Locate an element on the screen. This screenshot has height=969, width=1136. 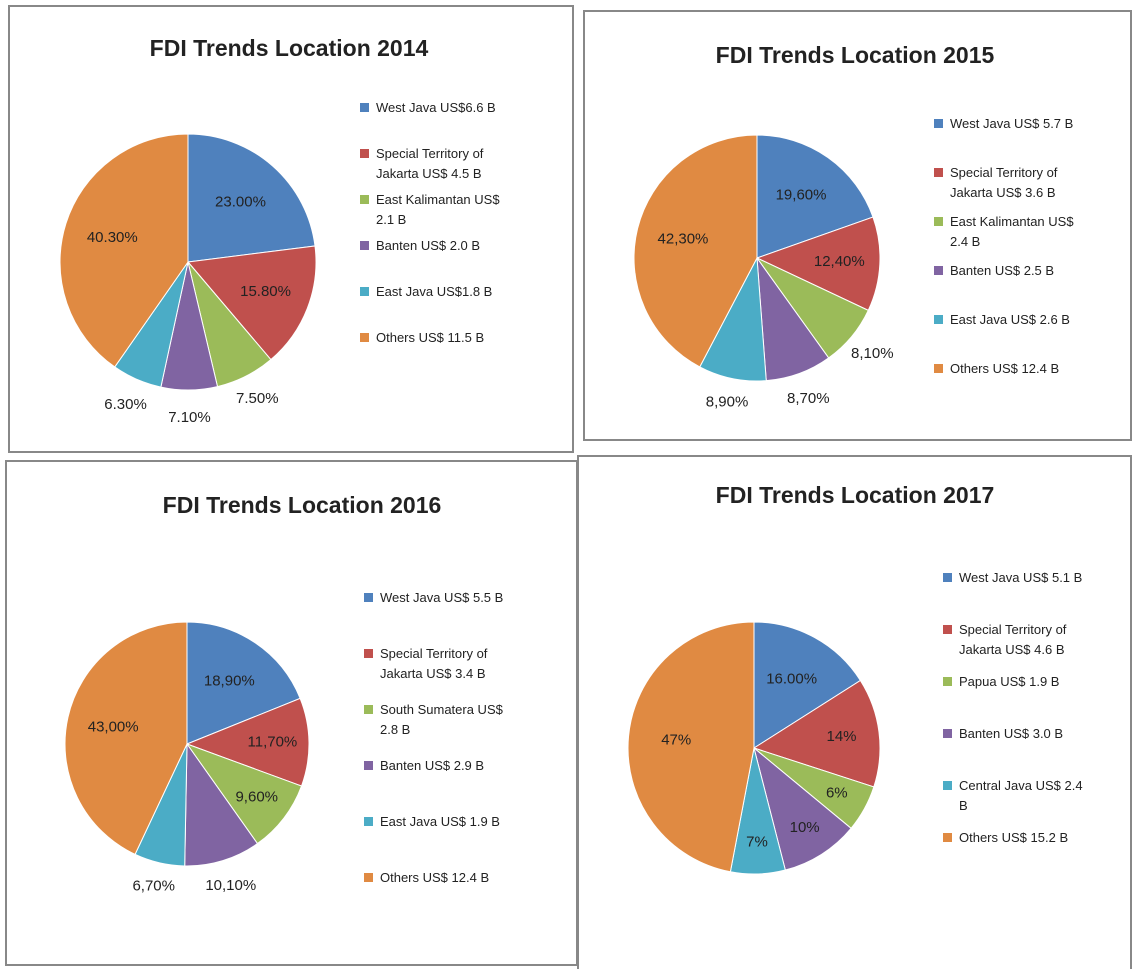
legend-item: East Kalimantan US$ 2.4 B is located at coordinates (1012, 232).